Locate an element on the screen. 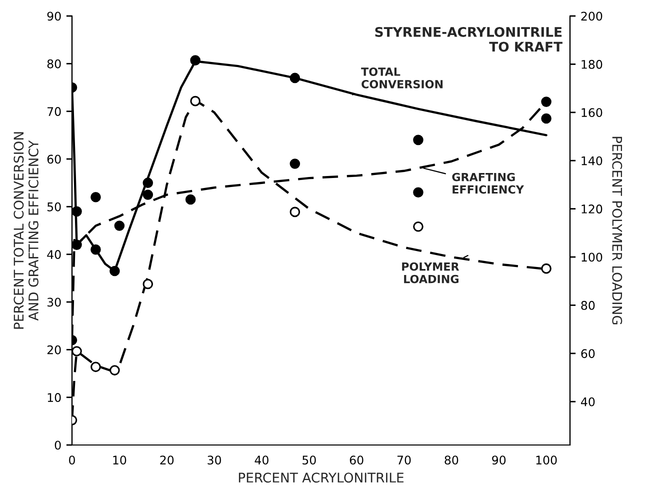 The image size is (649, 493). y2-tick-label: 140 is located at coordinates (592, 161).